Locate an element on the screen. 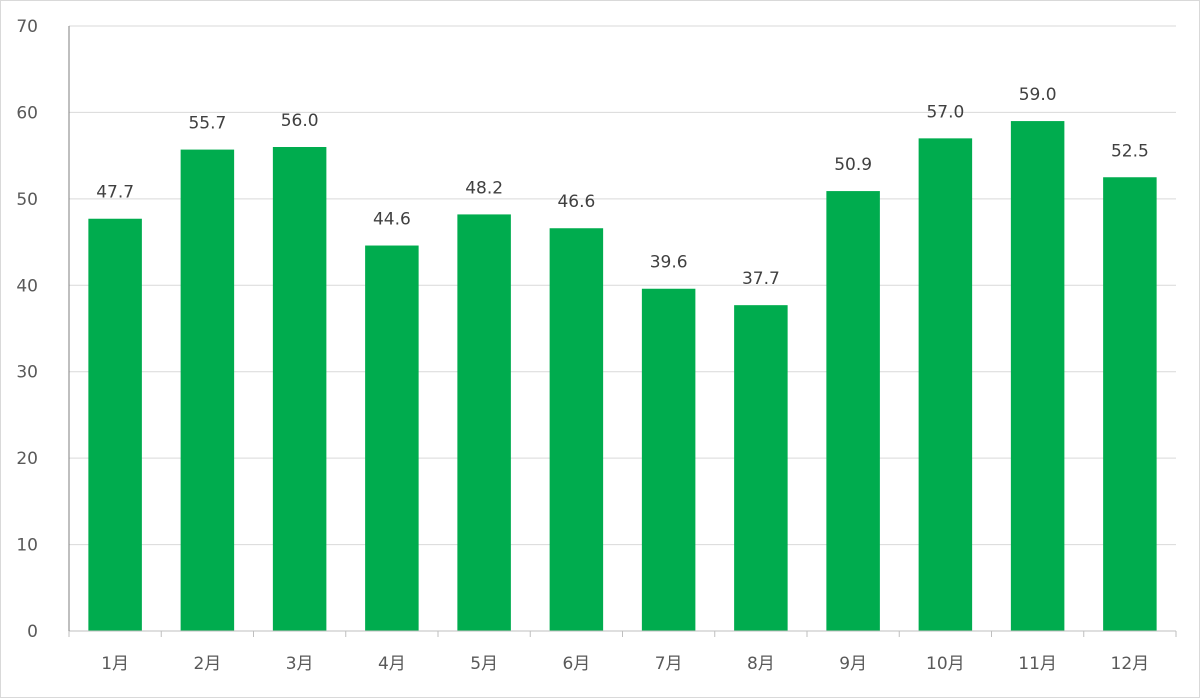 Image resolution: width=1200 pixels, height=698 pixels. x-tick-label: 8月 is located at coordinates (761, 664).